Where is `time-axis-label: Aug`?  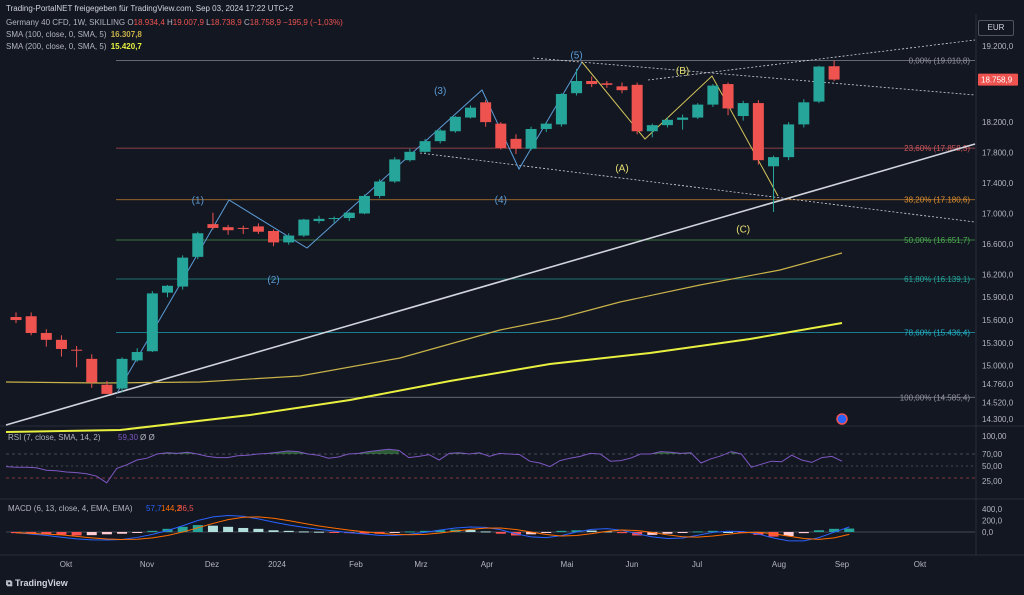 time-axis-label: Aug is located at coordinates (779, 564).